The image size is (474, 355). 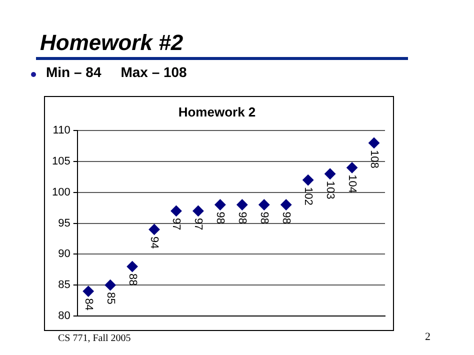 What do you see at coordinates (94, 338) in the screenshot?
I see `text: CS 771, Fall 2005` at bounding box center [94, 338].